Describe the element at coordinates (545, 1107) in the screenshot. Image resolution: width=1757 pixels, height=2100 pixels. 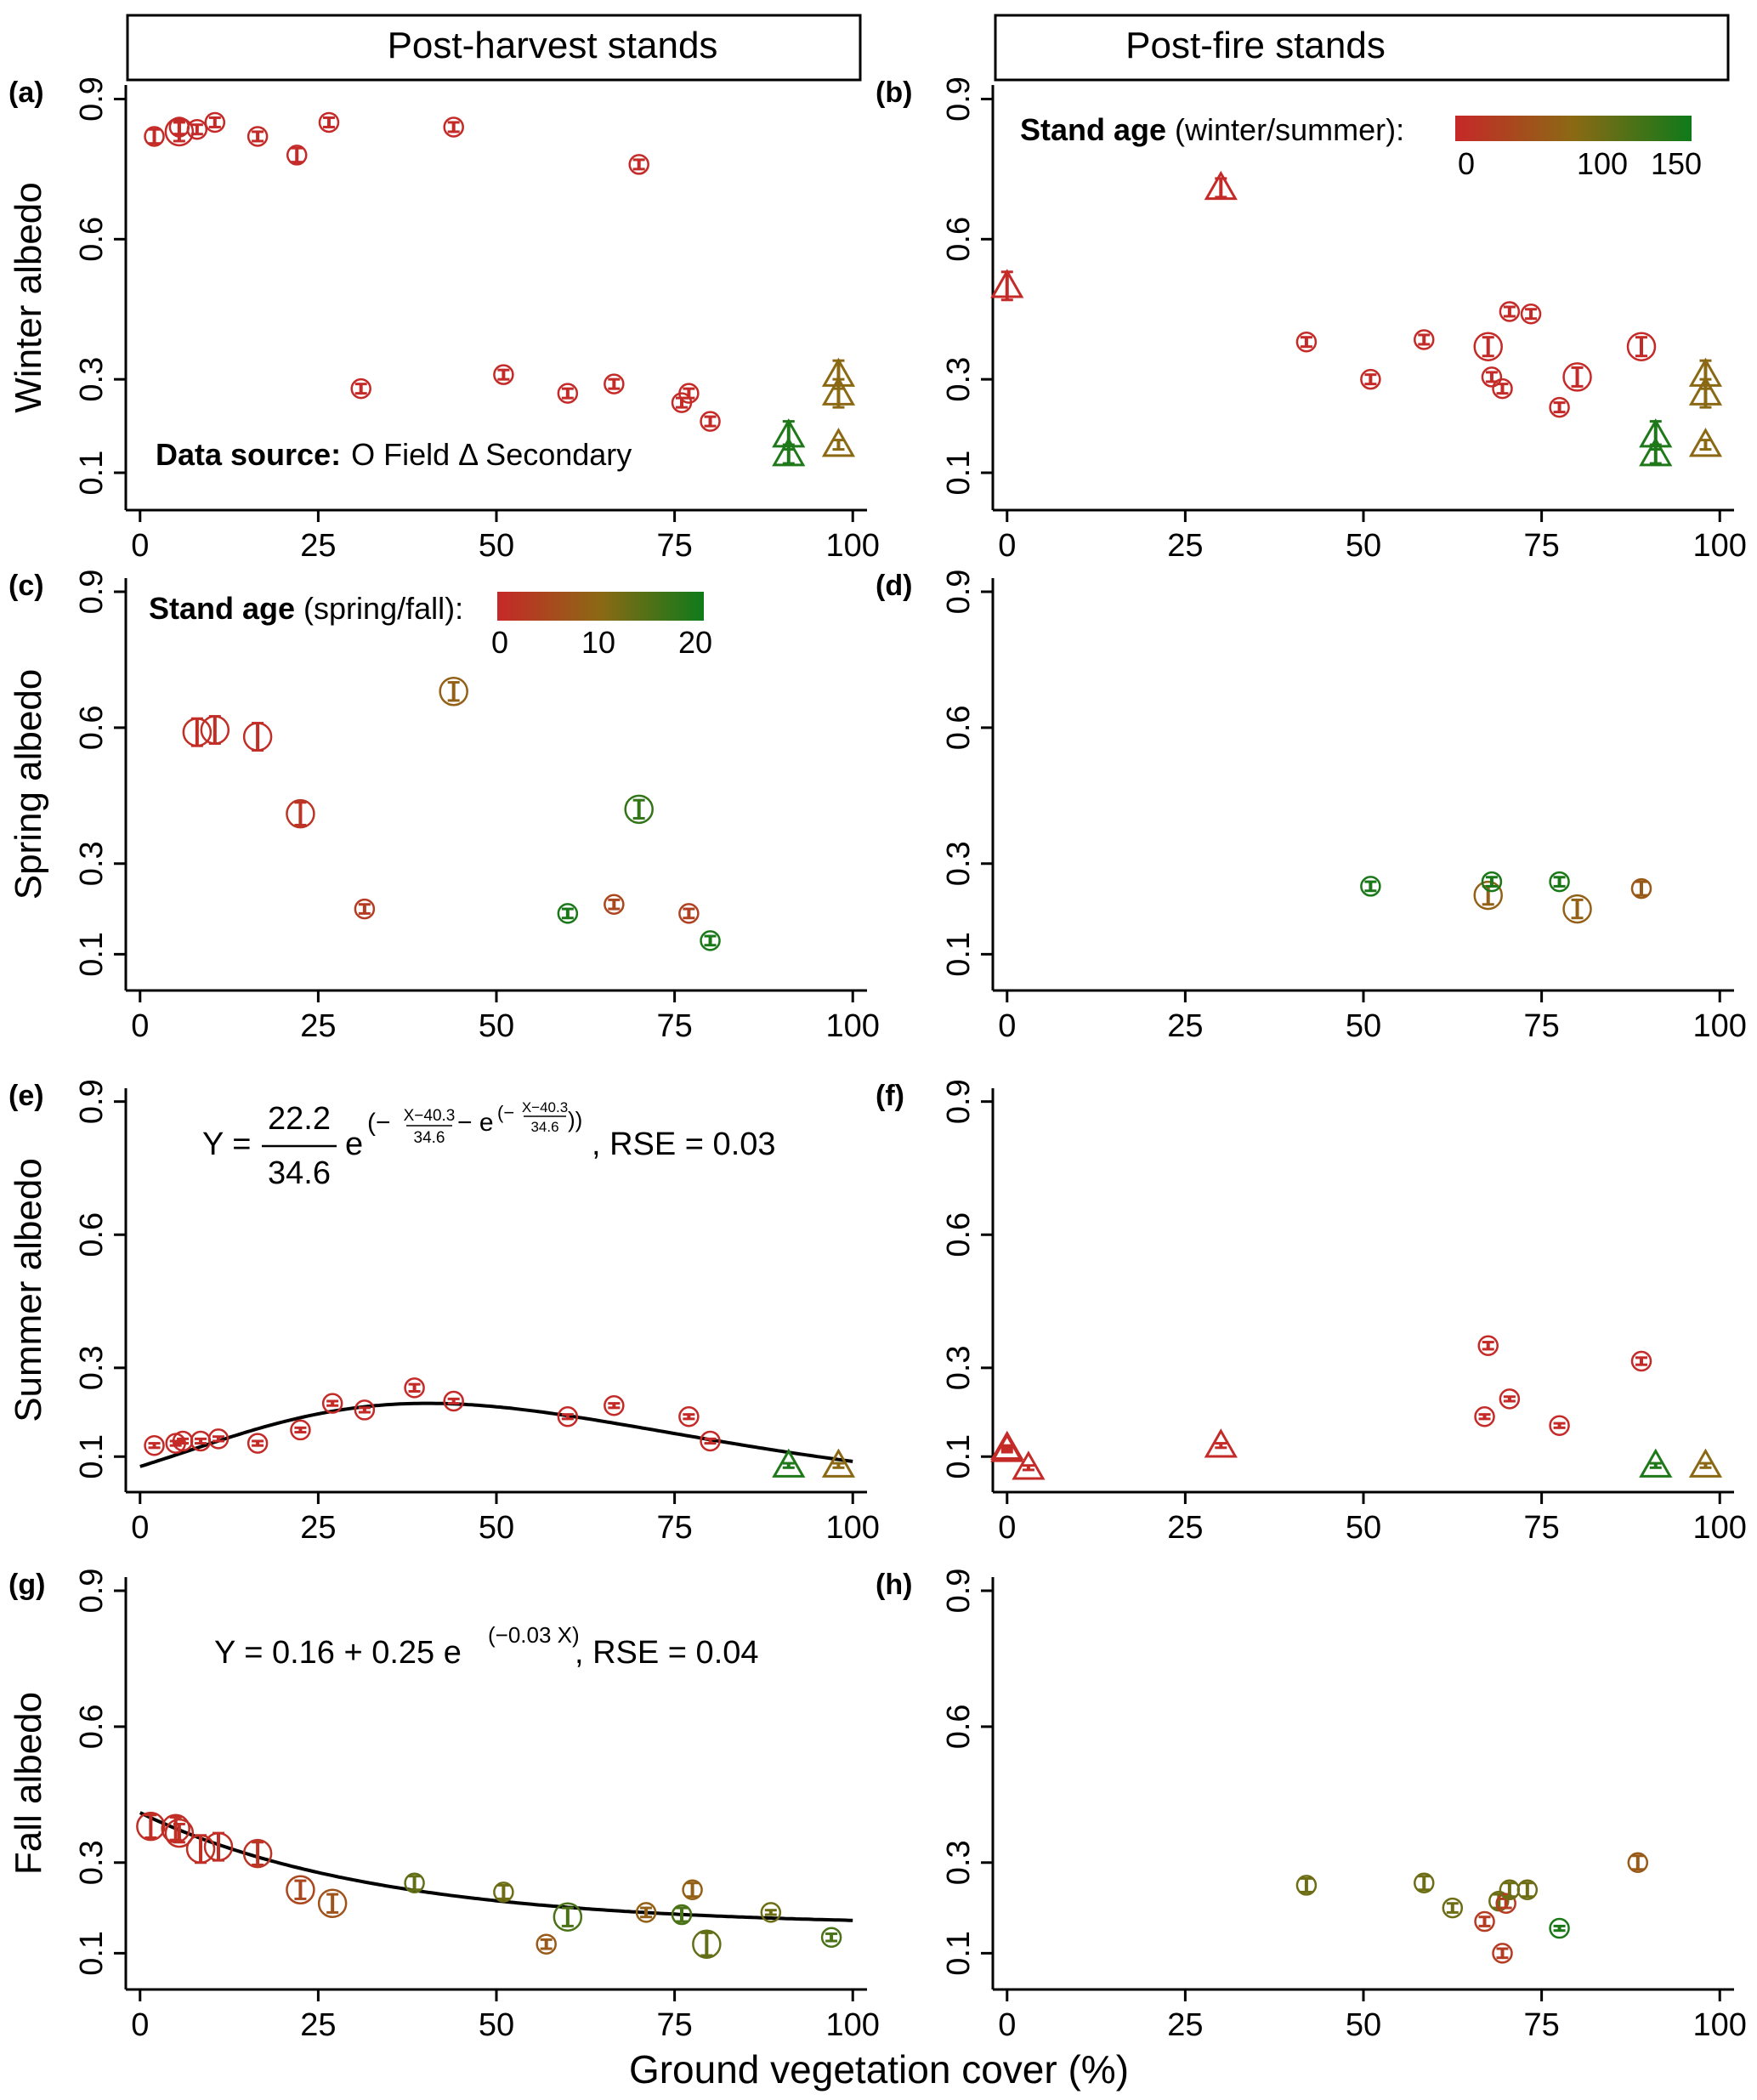
I see `eq-e-exp-num2: X−40.3` at that location.